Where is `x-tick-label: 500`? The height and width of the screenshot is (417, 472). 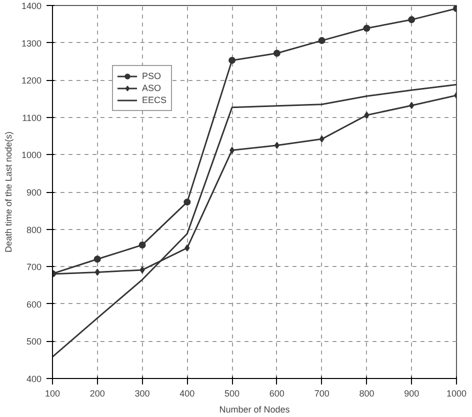
x-tick-label: 500 is located at coordinates (232, 393).